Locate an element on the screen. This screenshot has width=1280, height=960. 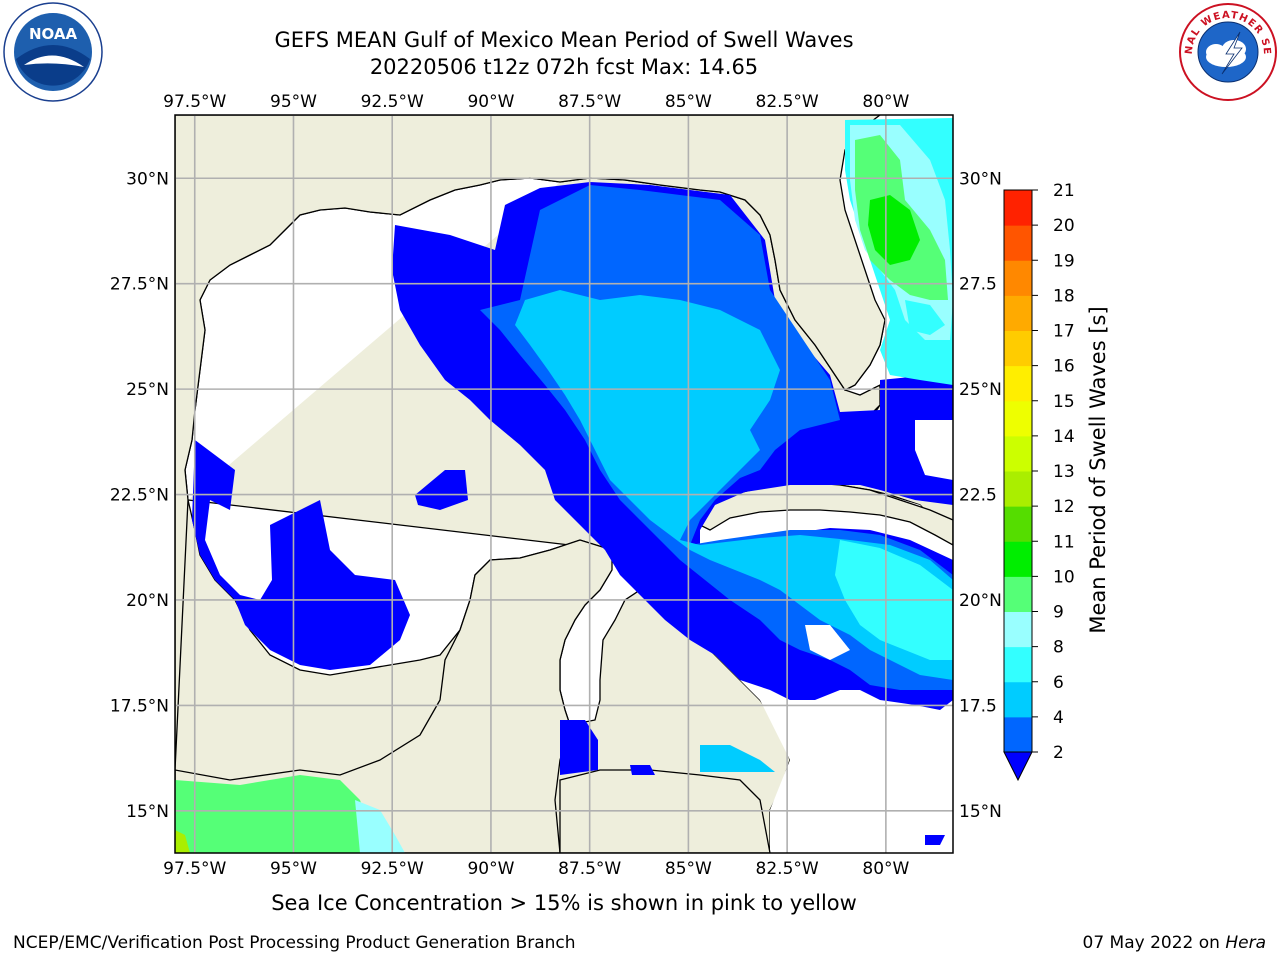
colorbar-tick-label: 12 is located at coordinates (1064, 507).